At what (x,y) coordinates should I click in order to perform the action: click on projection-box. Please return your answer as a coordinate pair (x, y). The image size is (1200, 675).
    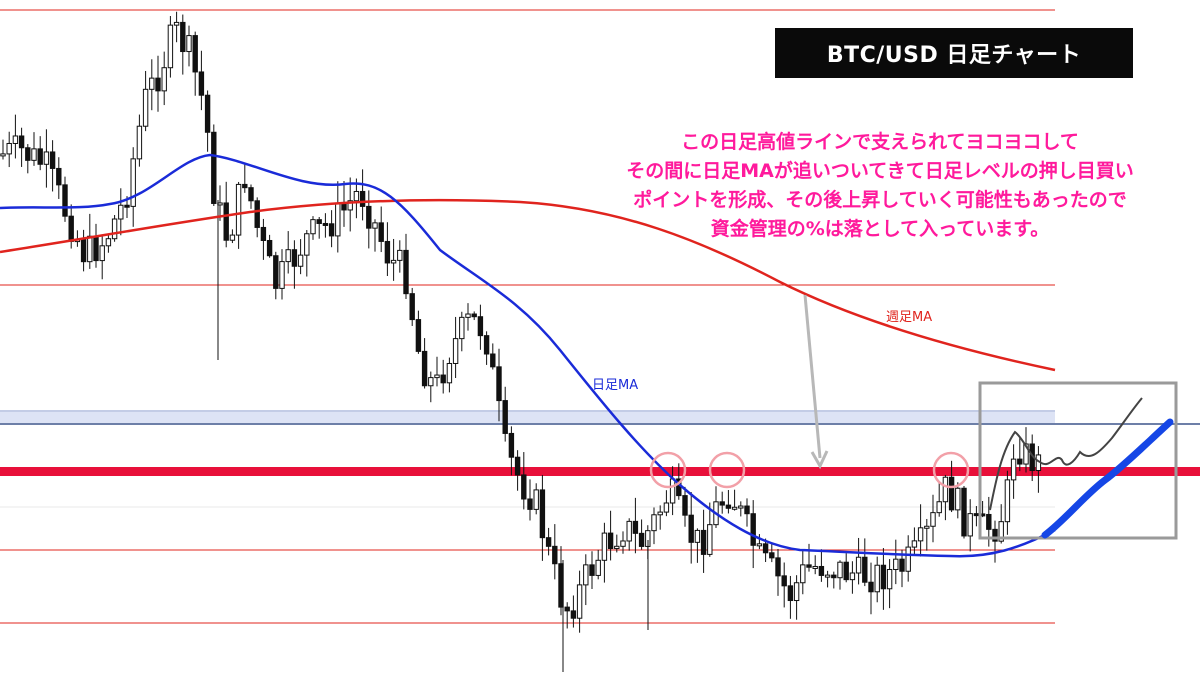
    Looking at the image, I should click on (1078, 460).